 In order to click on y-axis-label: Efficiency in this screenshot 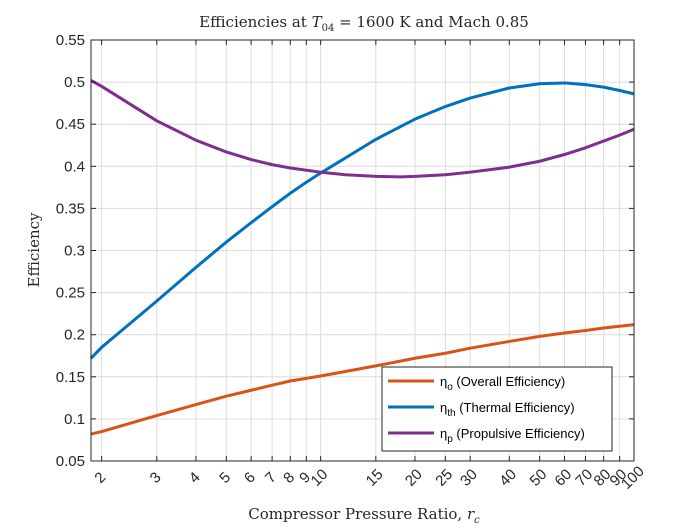, I will do `click(34, 250)`.